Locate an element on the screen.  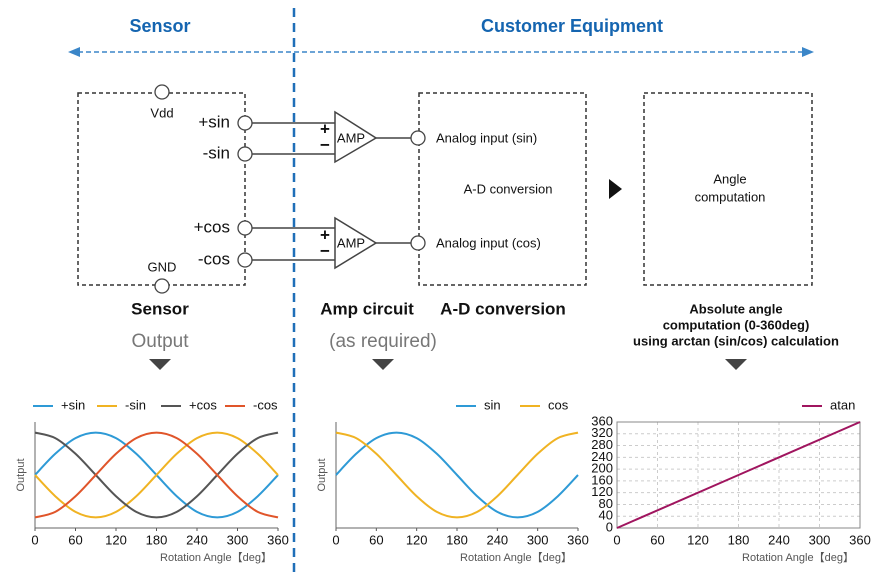
caption: computation (0-360deg) is located at coordinates (736, 324).